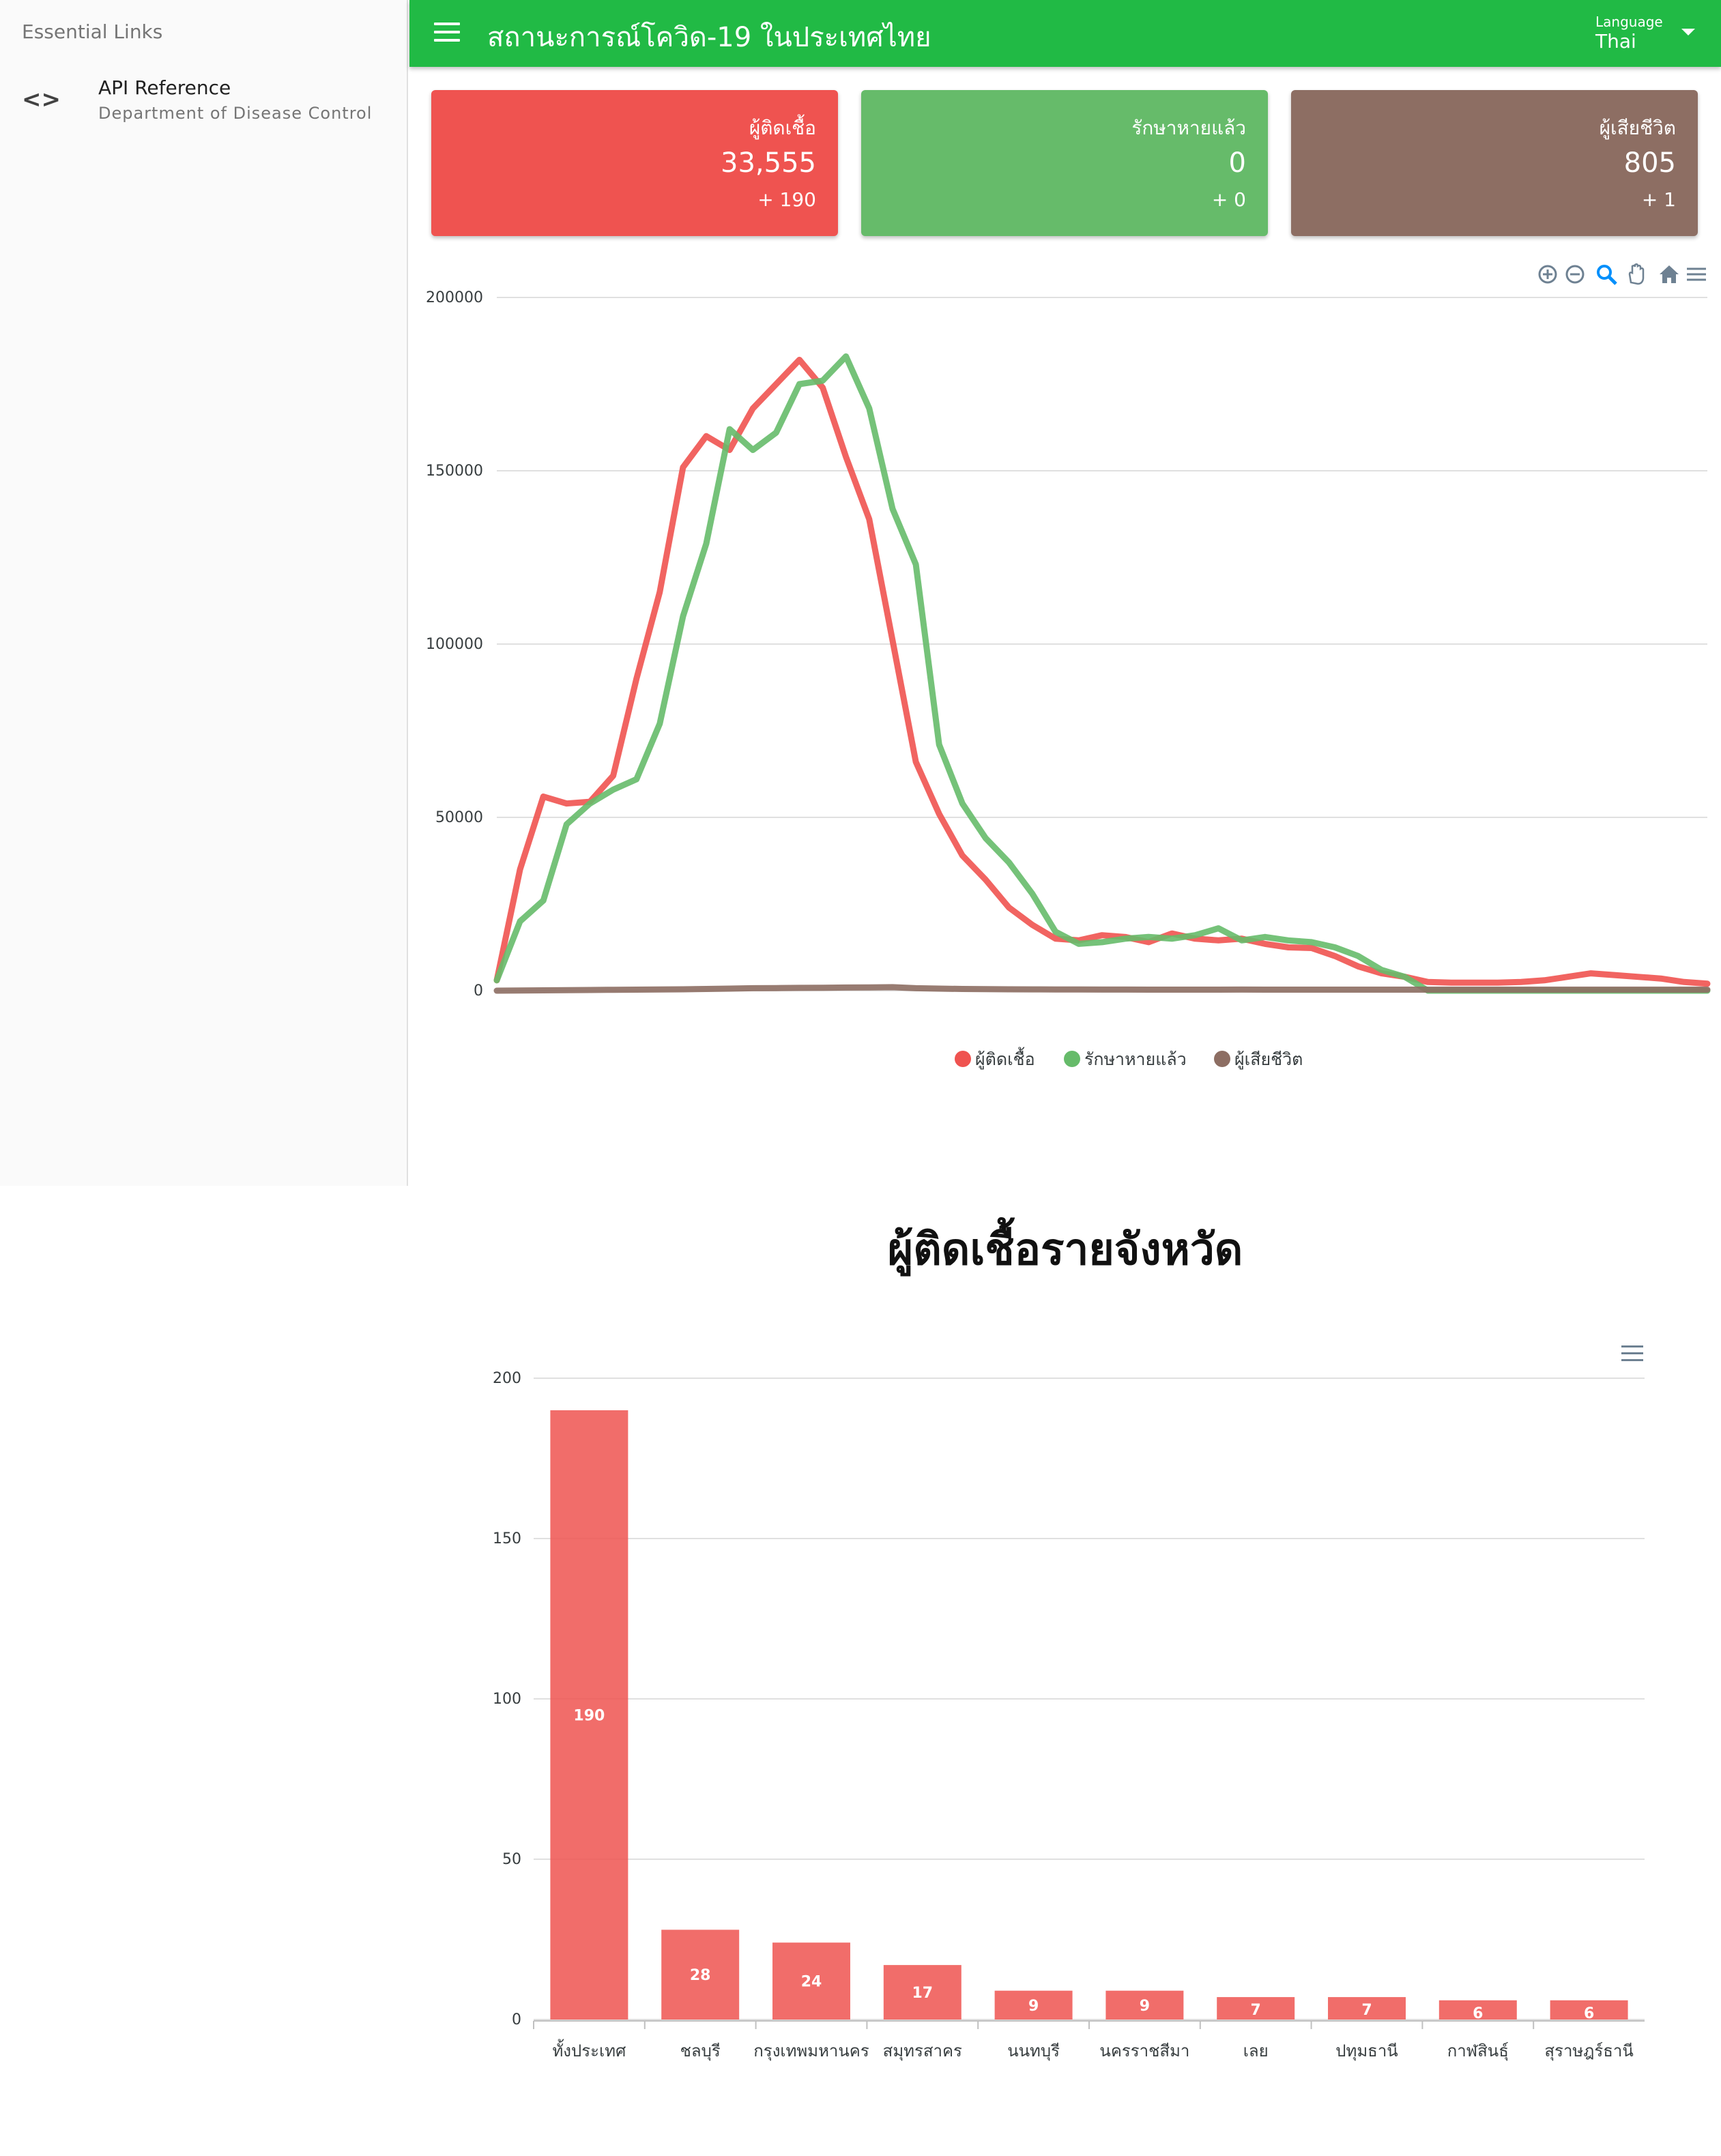  I want to click on y-tick-label: 200, so click(507, 1378).